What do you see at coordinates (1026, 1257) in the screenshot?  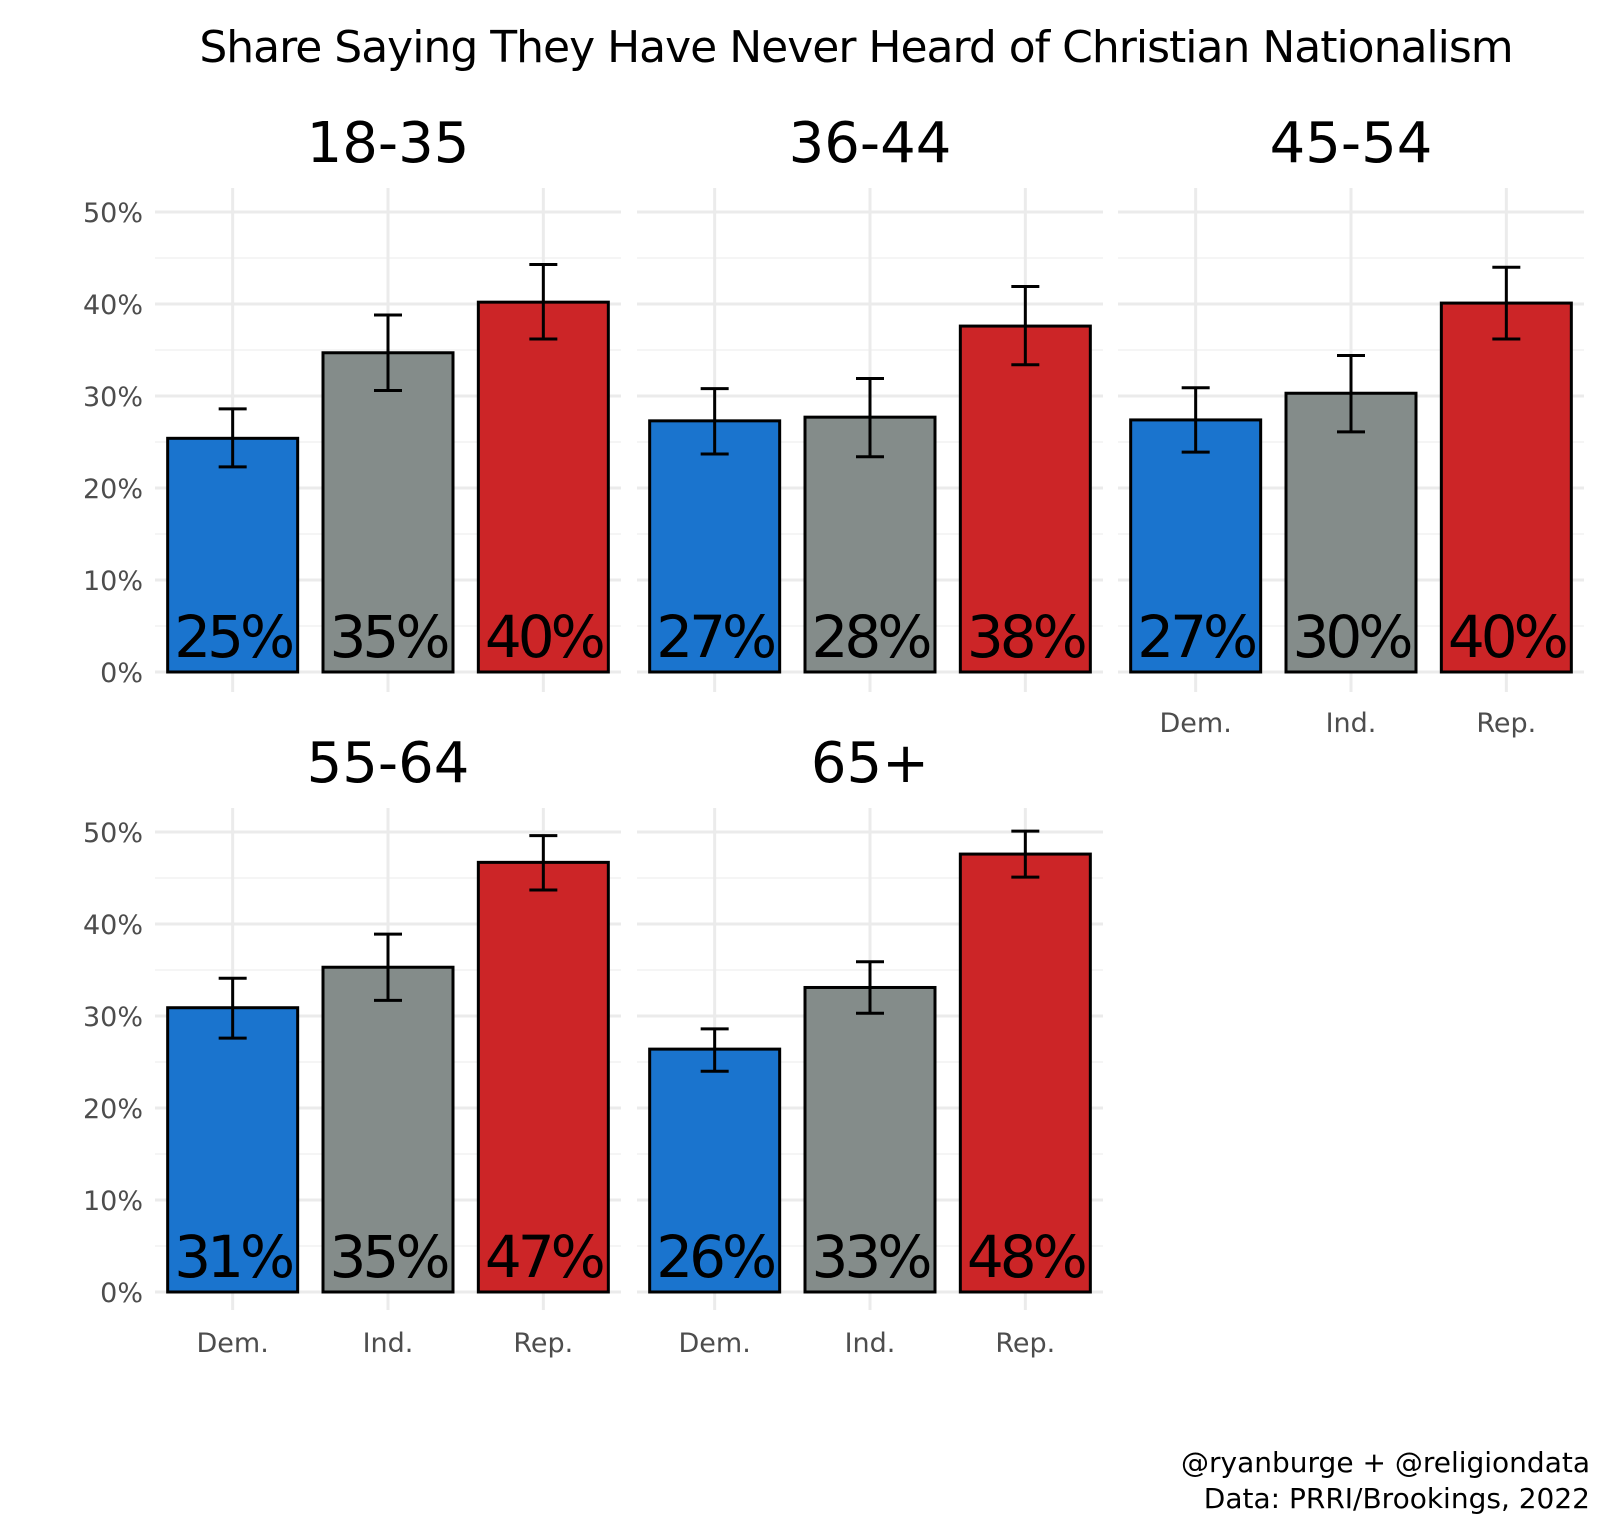 I see `bar-value-label: 48%` at bounding box center [1026, 1257].